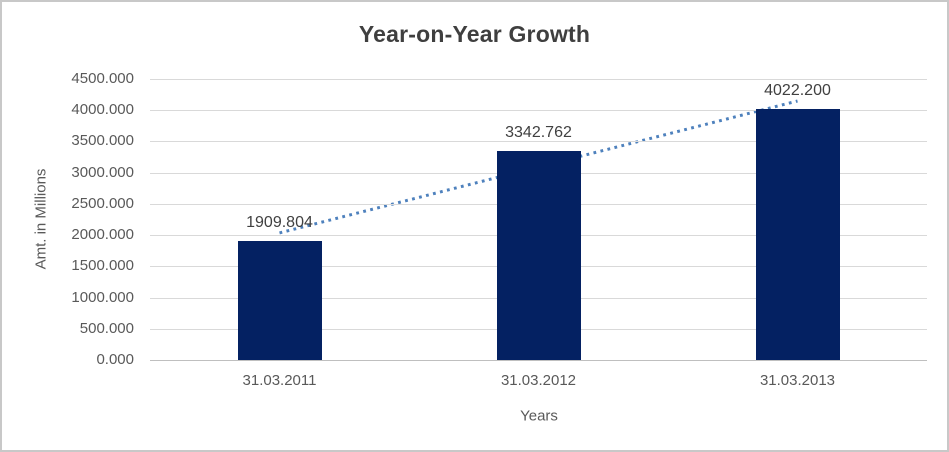 The width and height of the screenshot is (949, 452). What do you see at coordinates (102, 78) in the screenshot?
I see `y-tick-label: 4500.000` at bounding box center [102, 78].